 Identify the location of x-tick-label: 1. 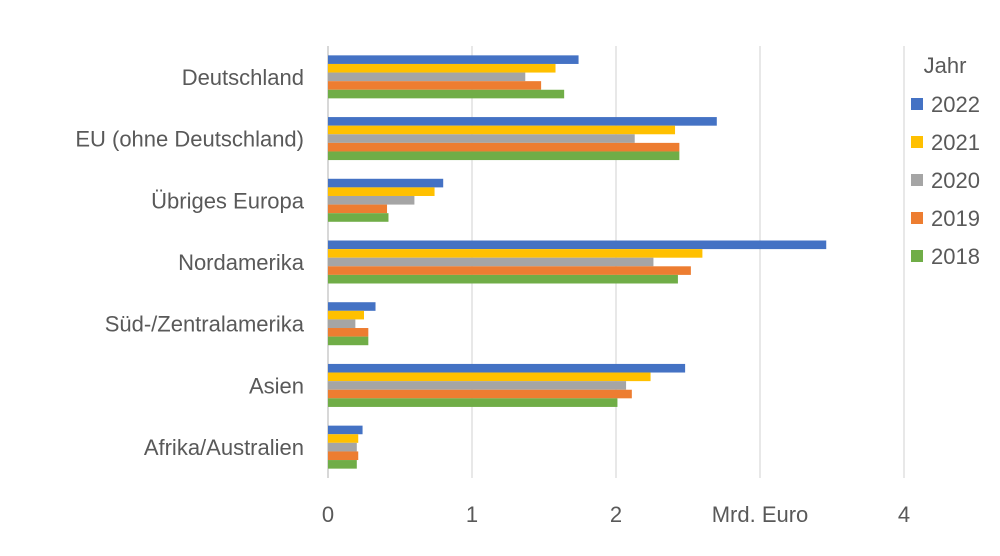
(472, 514).